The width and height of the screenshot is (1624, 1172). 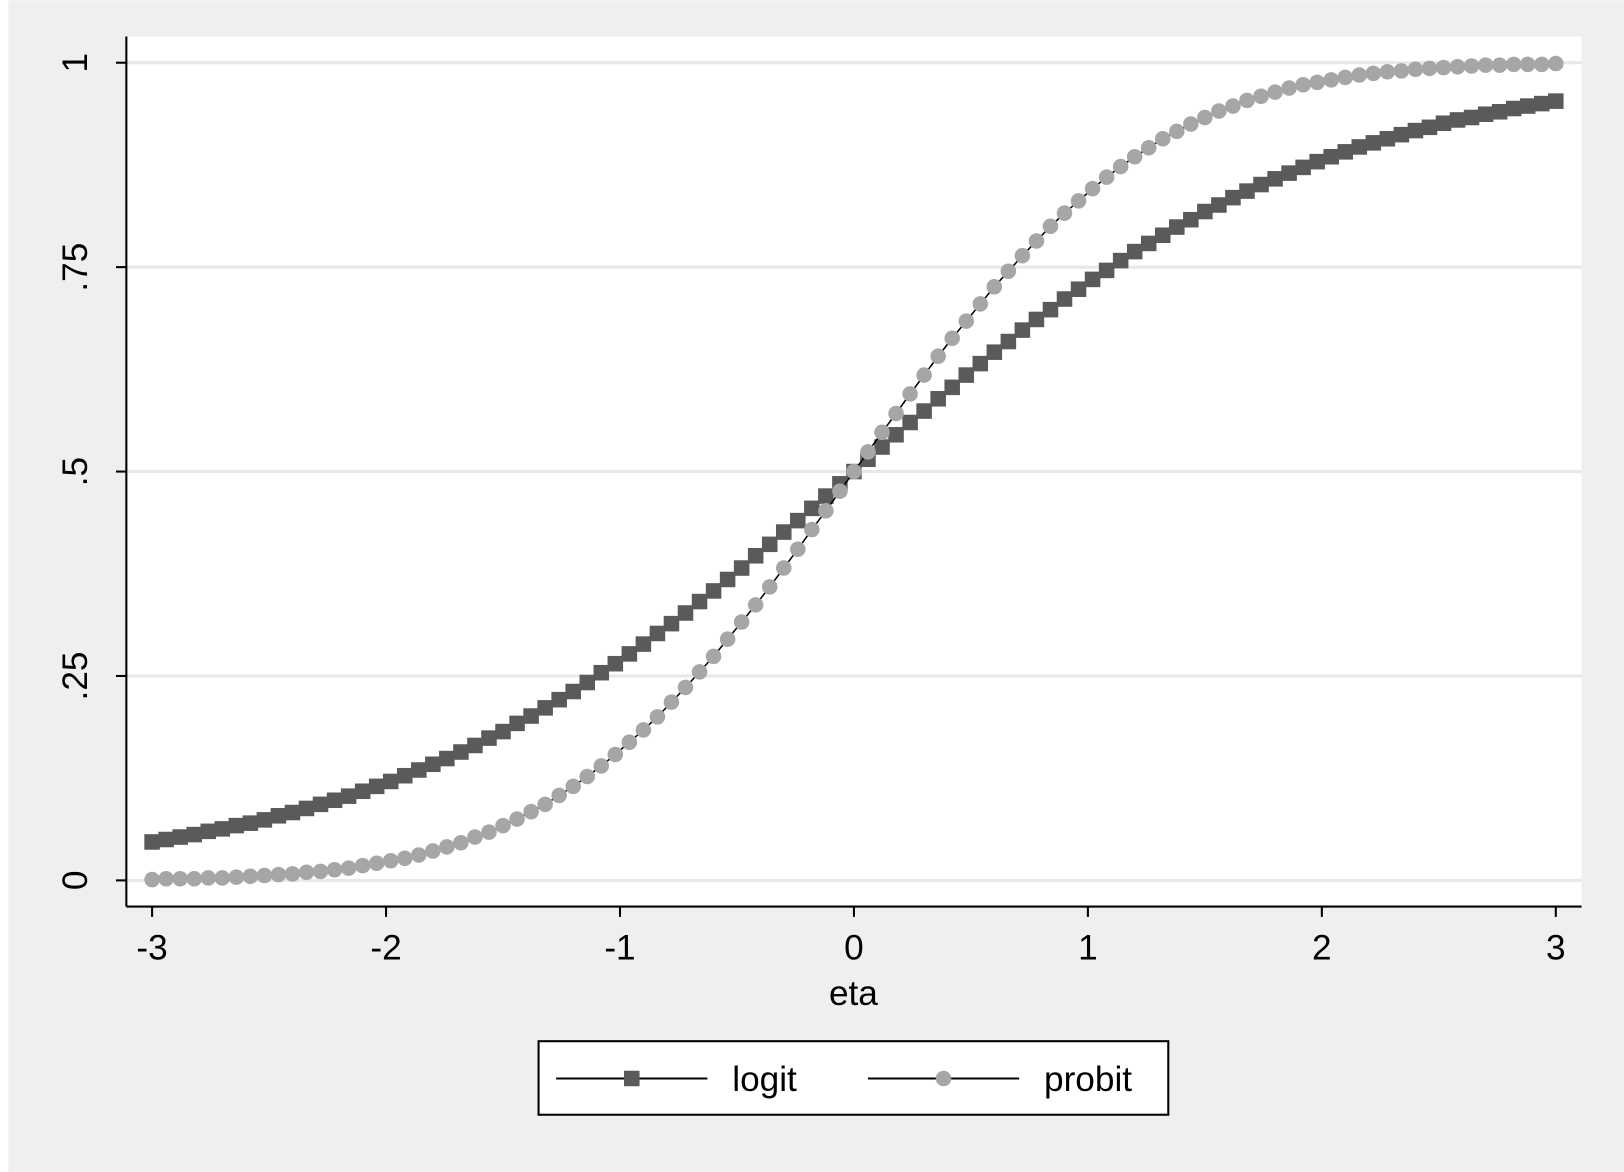 What do you see at coordinates (632, 1078) in the screenshot?
I see `legend-marker` at bounding box center [632, 1078].